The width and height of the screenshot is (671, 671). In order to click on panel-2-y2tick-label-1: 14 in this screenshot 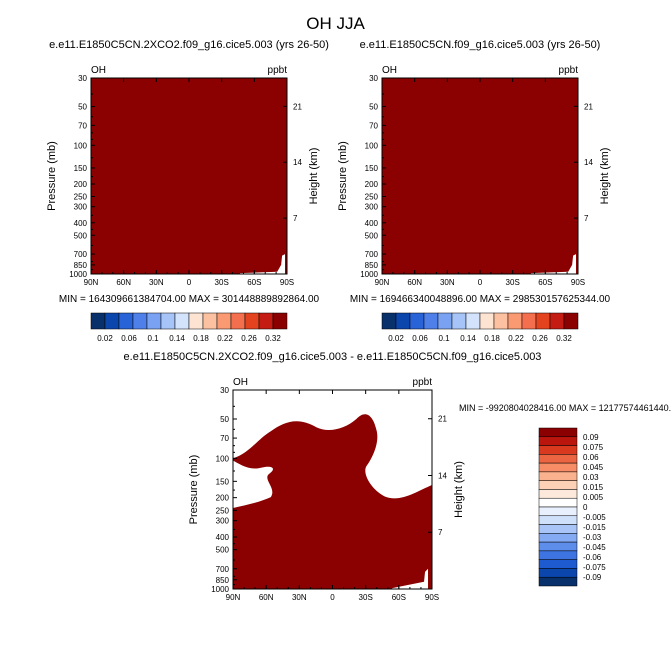, I will do `click(442, 475)`.